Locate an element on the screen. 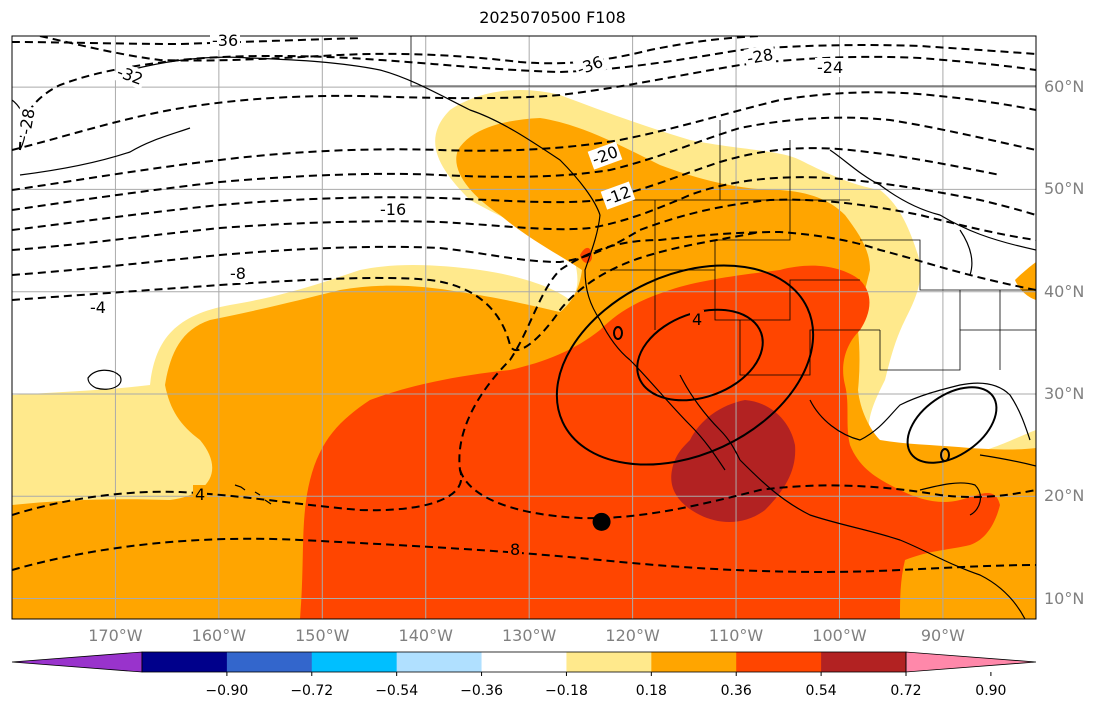 The width and height of the screenshot is (1105, 712). contour-label-12: 4 is located at coordinates (200, 494).